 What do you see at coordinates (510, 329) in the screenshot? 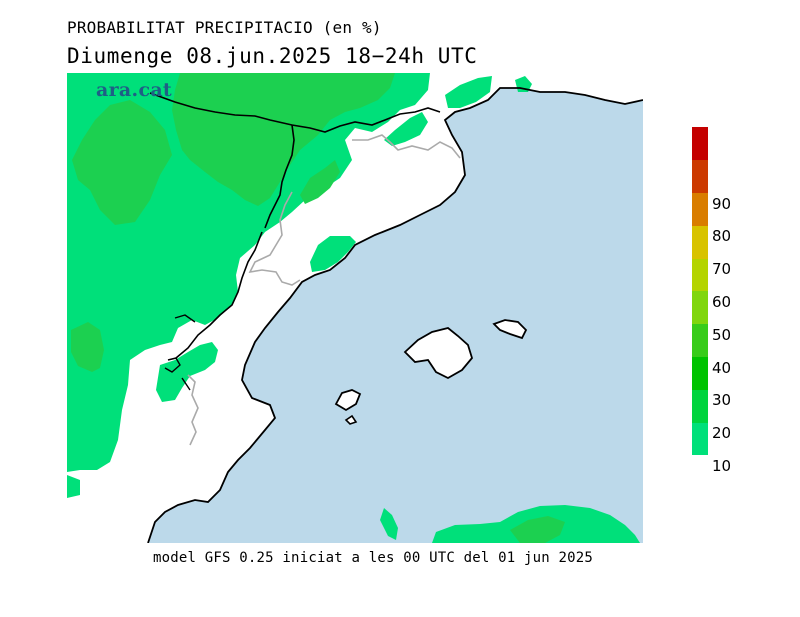
I see `island-menorca` at bounding box center [510, 329].